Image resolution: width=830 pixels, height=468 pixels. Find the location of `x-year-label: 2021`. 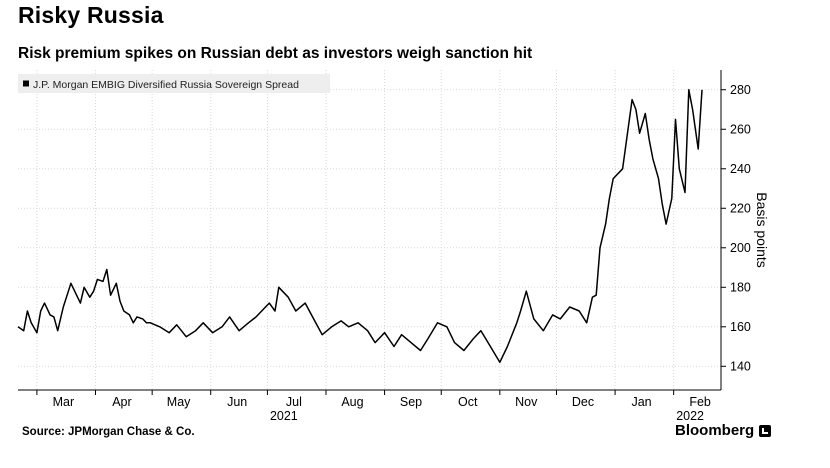

x-year-label: 2021 is located at coordinates (284, 414).